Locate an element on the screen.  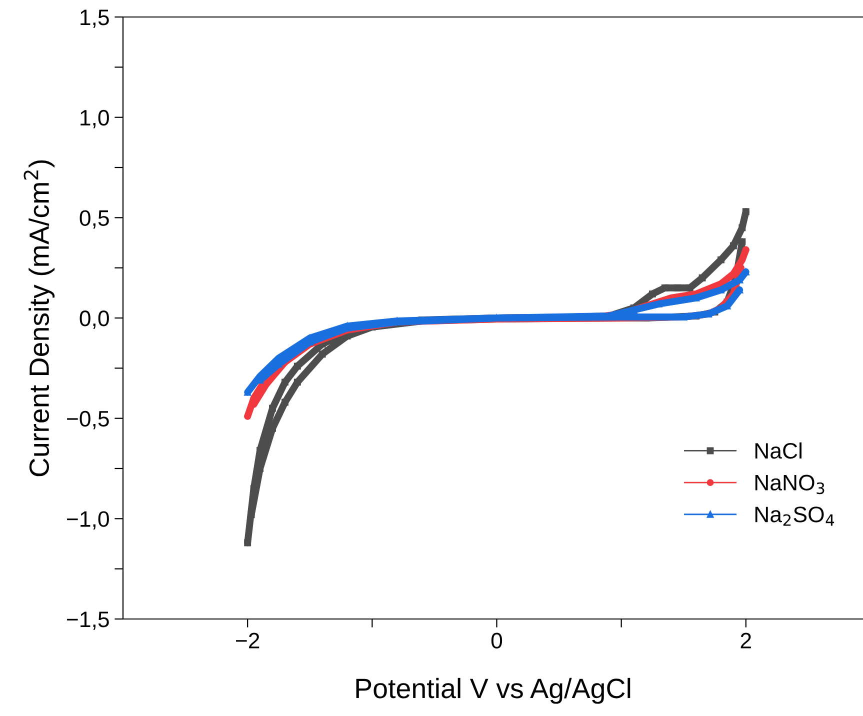
y-tick-label: 0,5 is located at coordinates (94, 219).